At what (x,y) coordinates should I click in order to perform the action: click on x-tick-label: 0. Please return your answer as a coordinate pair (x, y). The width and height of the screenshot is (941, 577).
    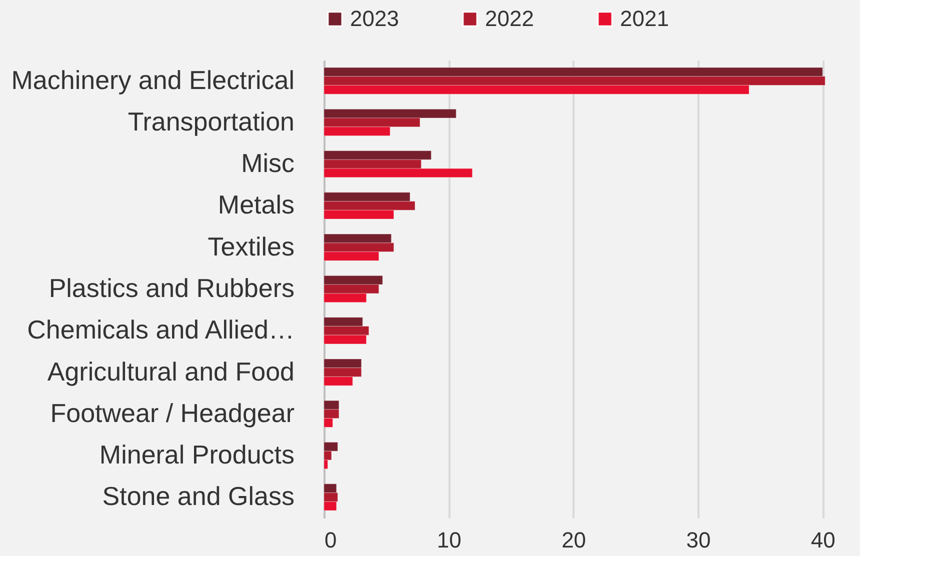
    Looking at the image, I should click on (330, 540).